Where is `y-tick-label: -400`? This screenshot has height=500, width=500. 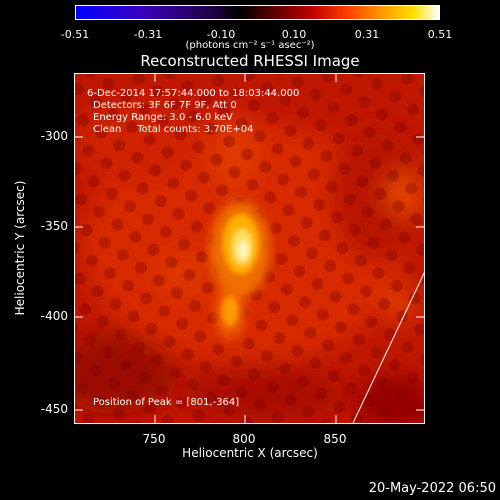
y-tick-label: -400 is located at coordinates (54, 316).